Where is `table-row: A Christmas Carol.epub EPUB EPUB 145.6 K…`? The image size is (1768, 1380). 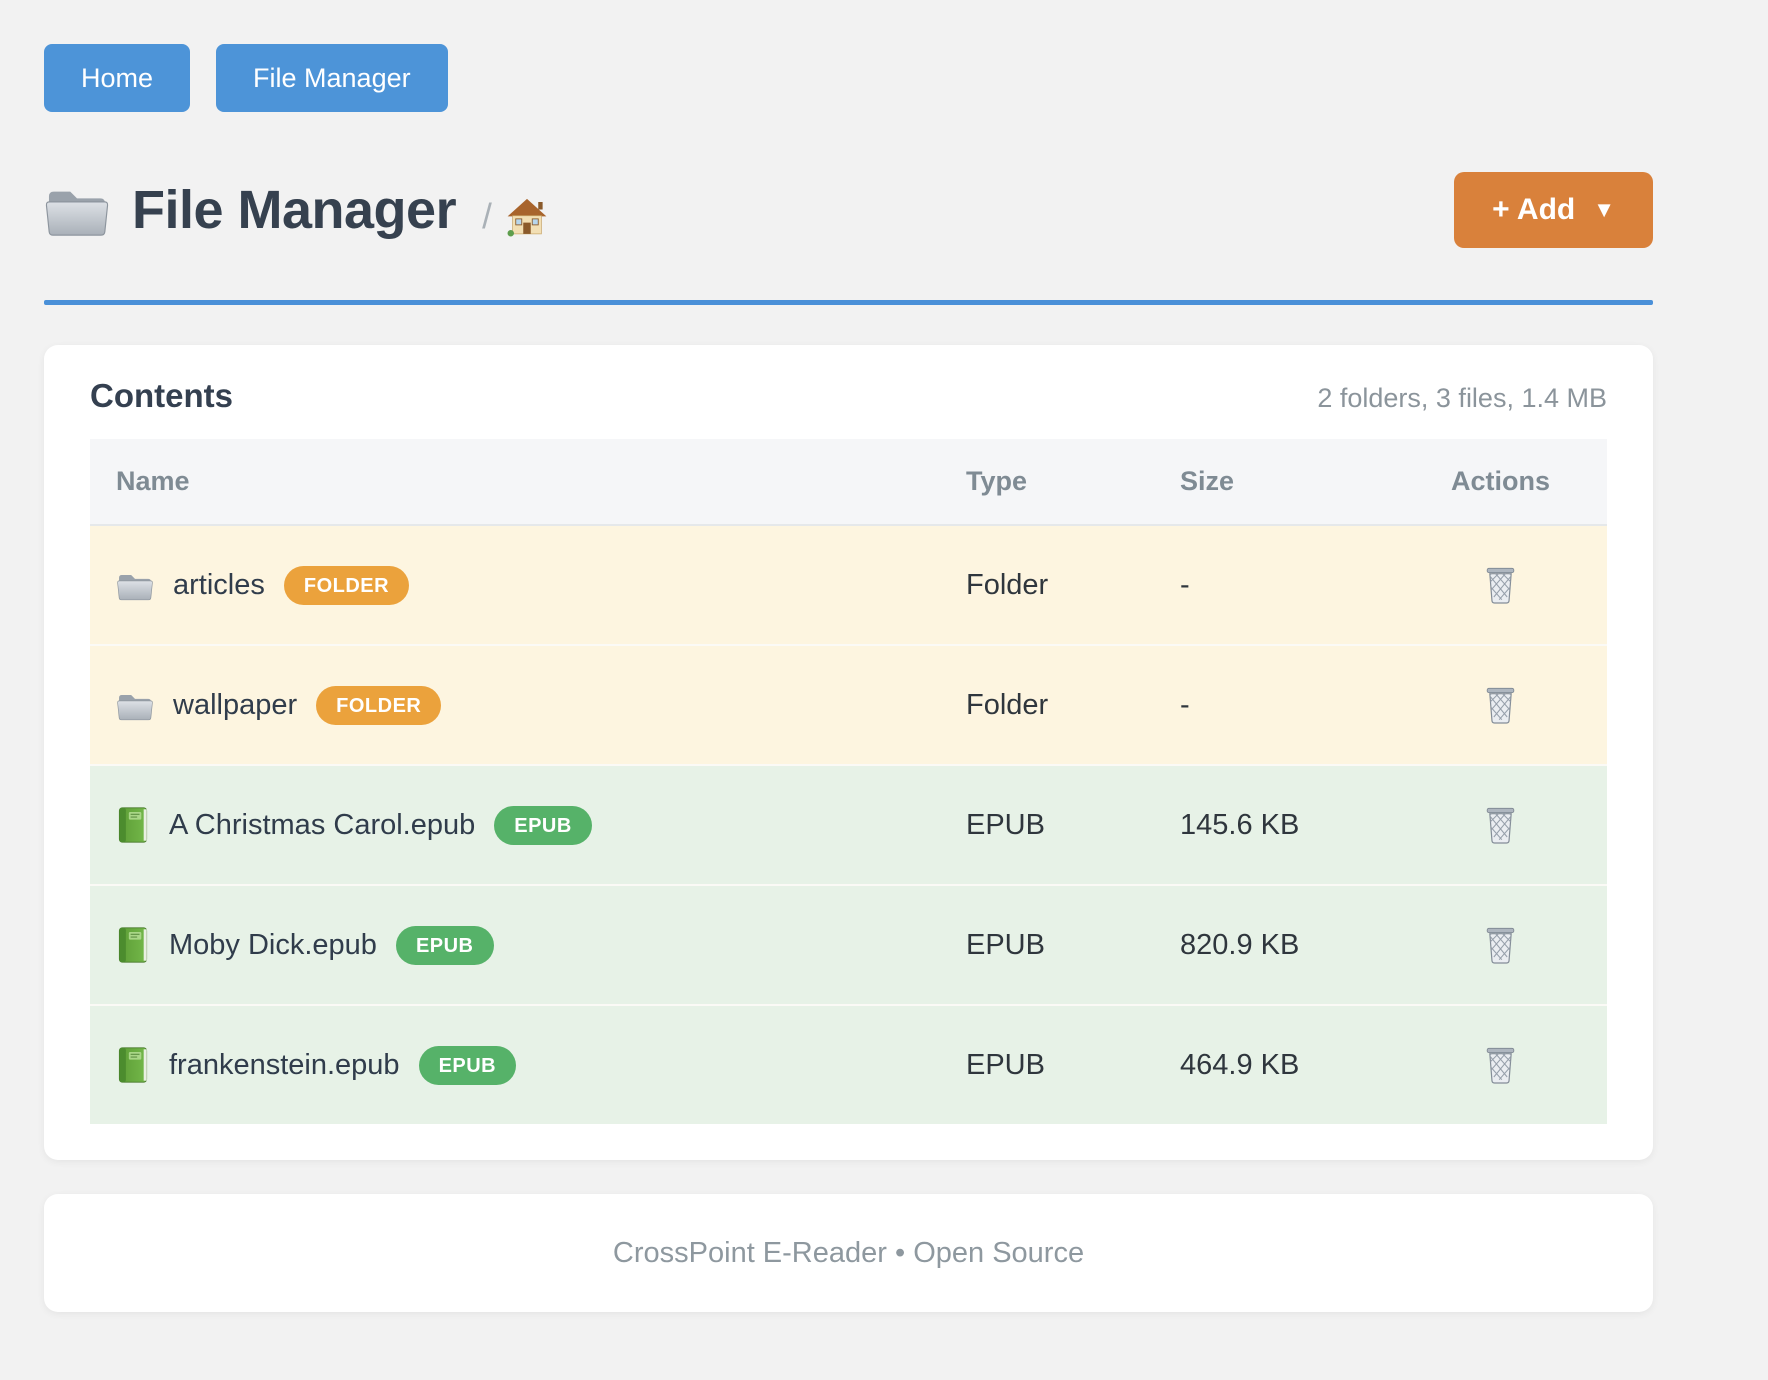 table-row: A Christmas Carol.epub EPUB EPUB 145.6 K… is located at coordinates (848, 824).